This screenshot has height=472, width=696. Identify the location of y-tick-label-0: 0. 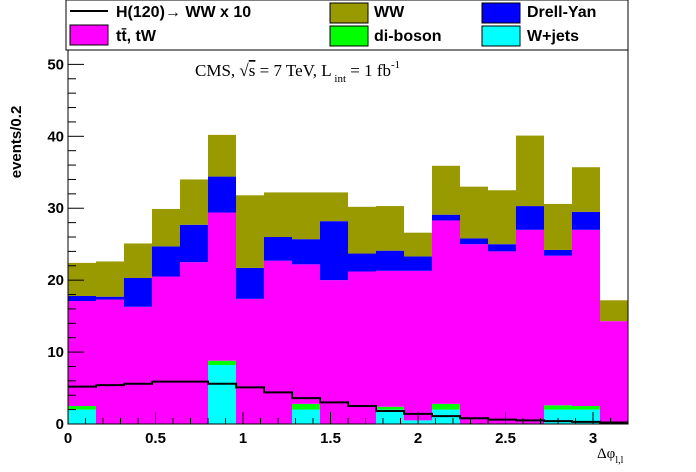
(60, 424).